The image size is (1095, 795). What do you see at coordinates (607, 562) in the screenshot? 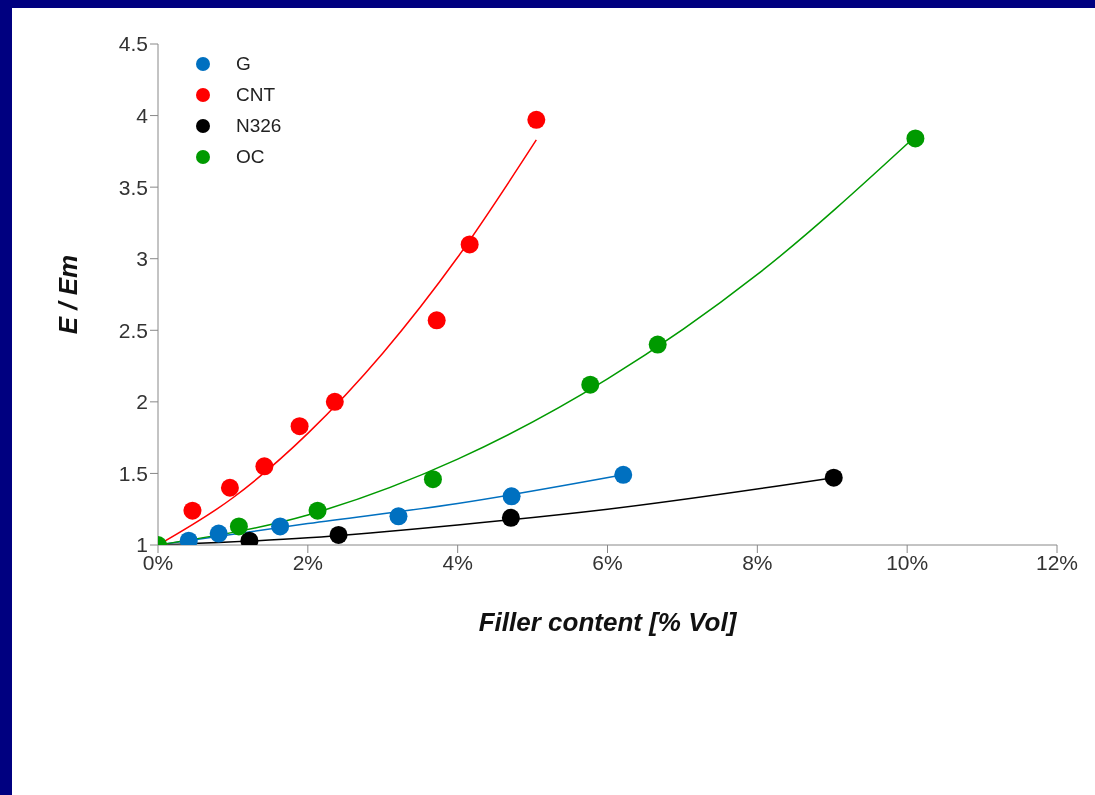
I see `x-tick-label: 6%` at bounding box center [607, 562].